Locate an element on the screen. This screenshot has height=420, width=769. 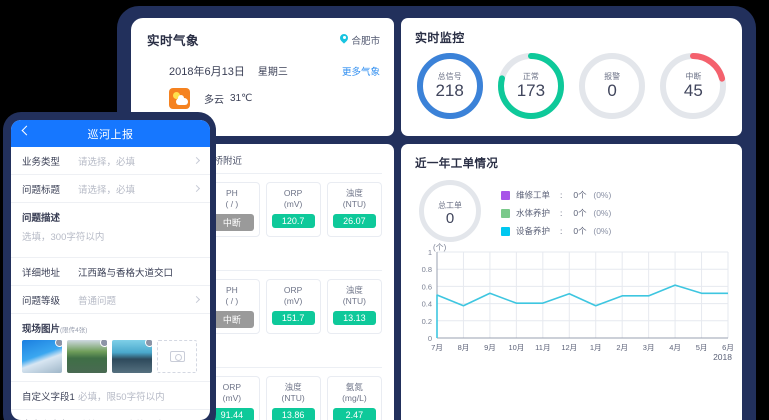
field-address: 详细地址 江西路与香格大道交口 is located at coordinates (110, 272).